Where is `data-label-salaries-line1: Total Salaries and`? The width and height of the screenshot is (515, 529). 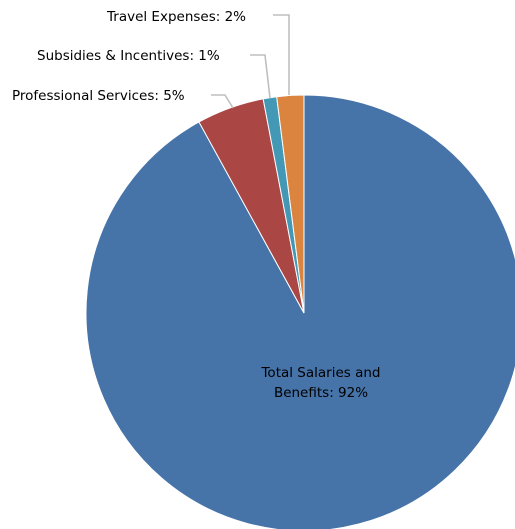 data-label-salaries-line1: Total Salaries and is located at coordinates (320, 373).